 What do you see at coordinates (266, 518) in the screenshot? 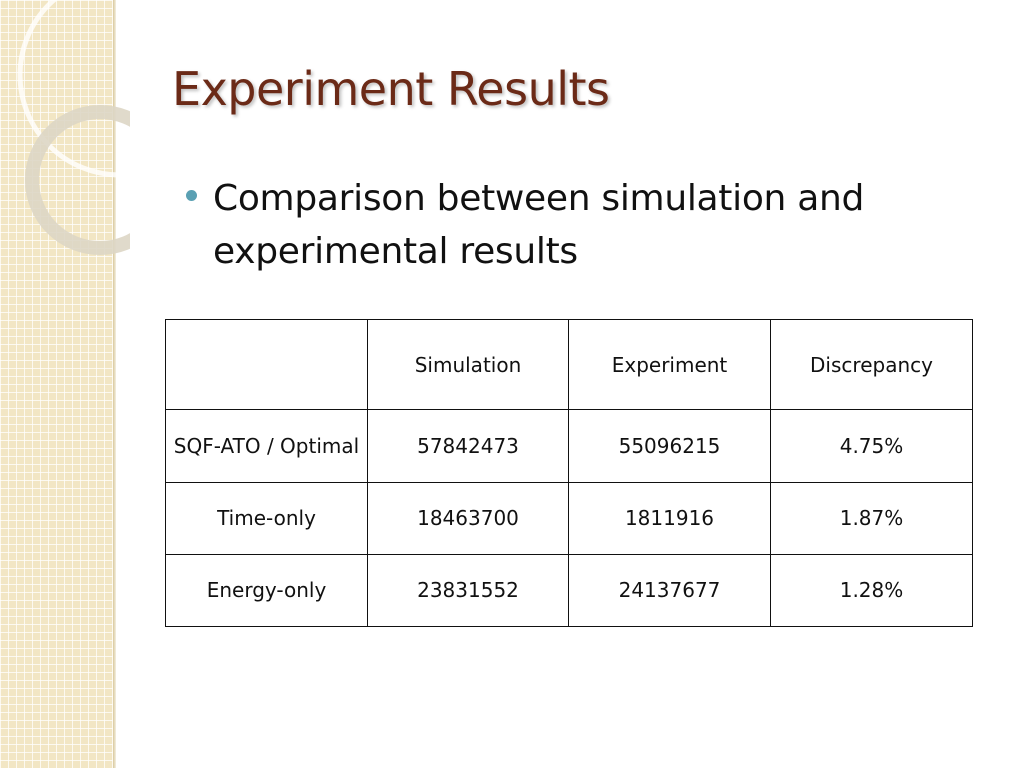
I see `row-label: Time-only` at bounding box center [266, 518].